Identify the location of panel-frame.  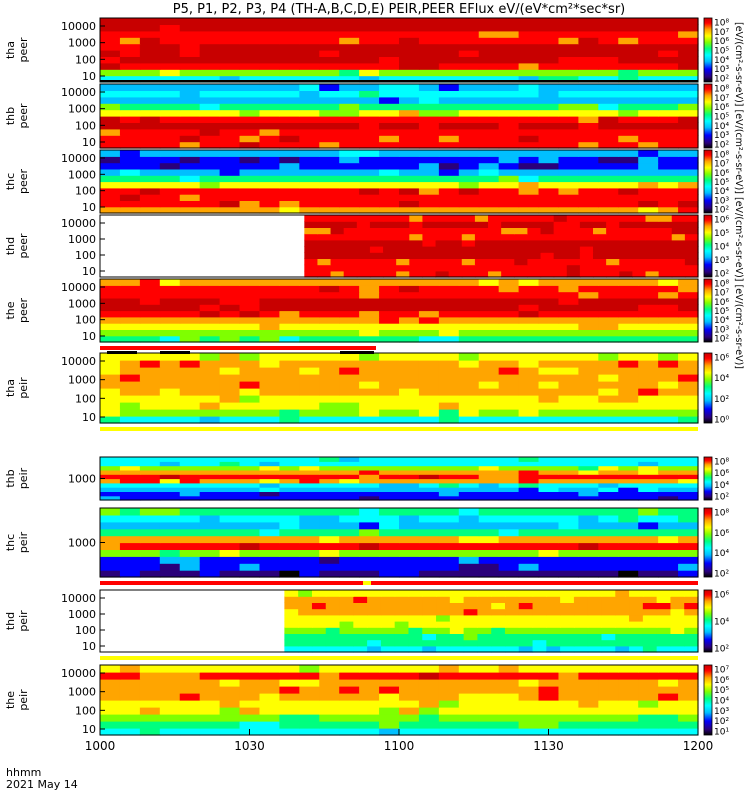
(399, 181).